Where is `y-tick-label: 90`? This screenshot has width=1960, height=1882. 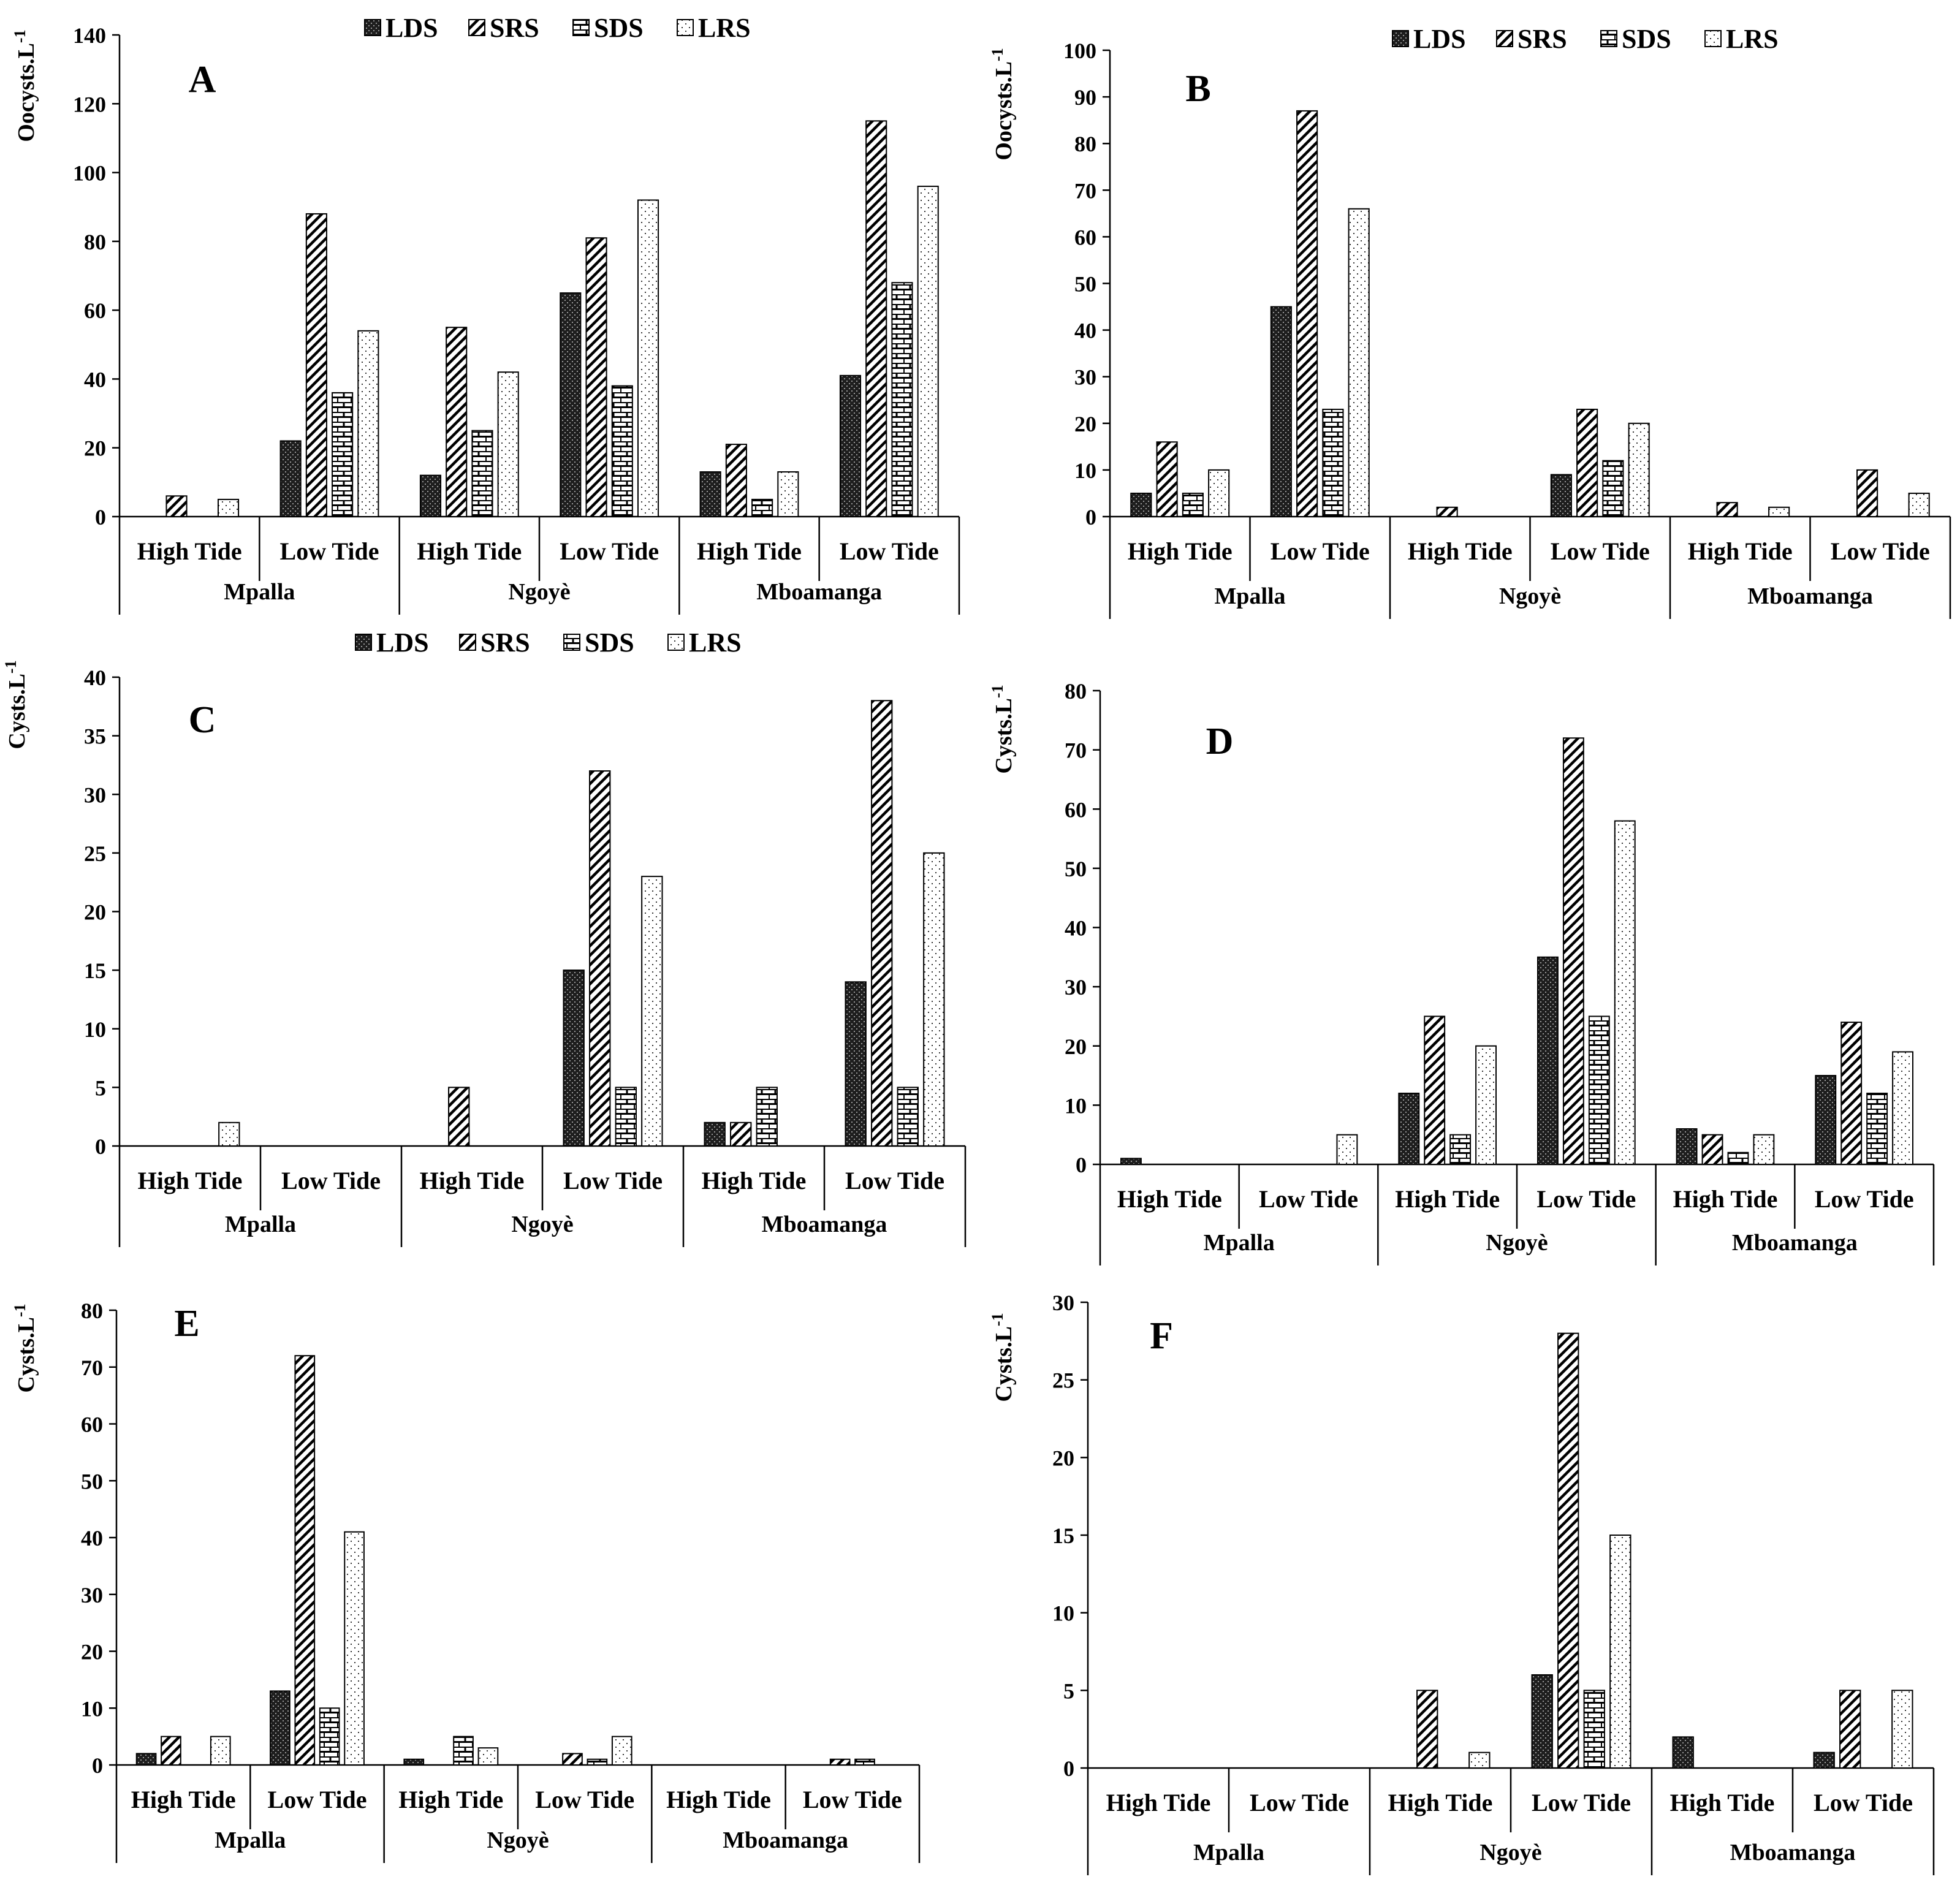 y-tick-label: 90 is located at coordinates (1085, 97).